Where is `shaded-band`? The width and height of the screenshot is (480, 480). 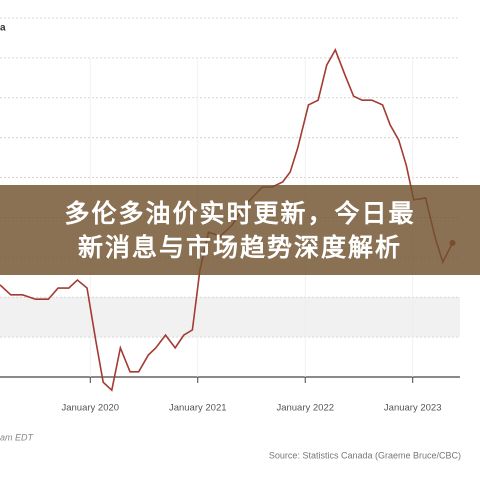
shaded-band is located at coordinates (230, 317).